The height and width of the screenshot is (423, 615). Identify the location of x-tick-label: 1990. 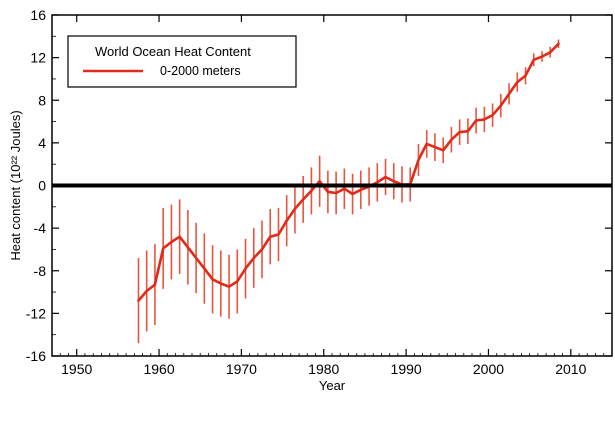
(406, 369).